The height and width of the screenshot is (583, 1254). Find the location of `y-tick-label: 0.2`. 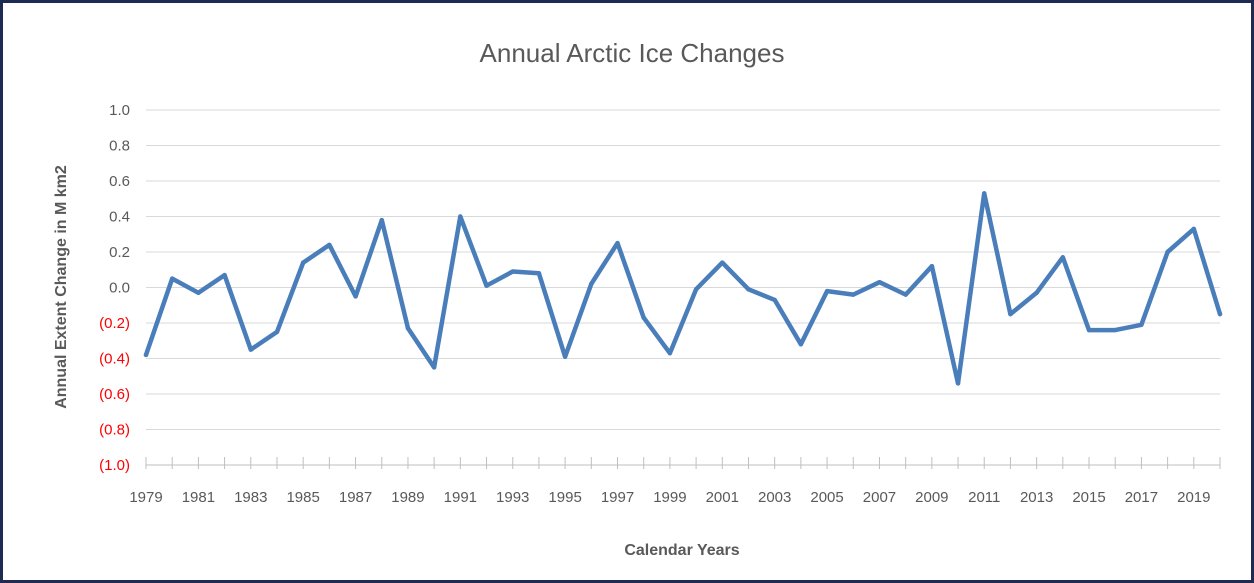

y-tick-label: 0.2 is located at coordinates (119, 252).